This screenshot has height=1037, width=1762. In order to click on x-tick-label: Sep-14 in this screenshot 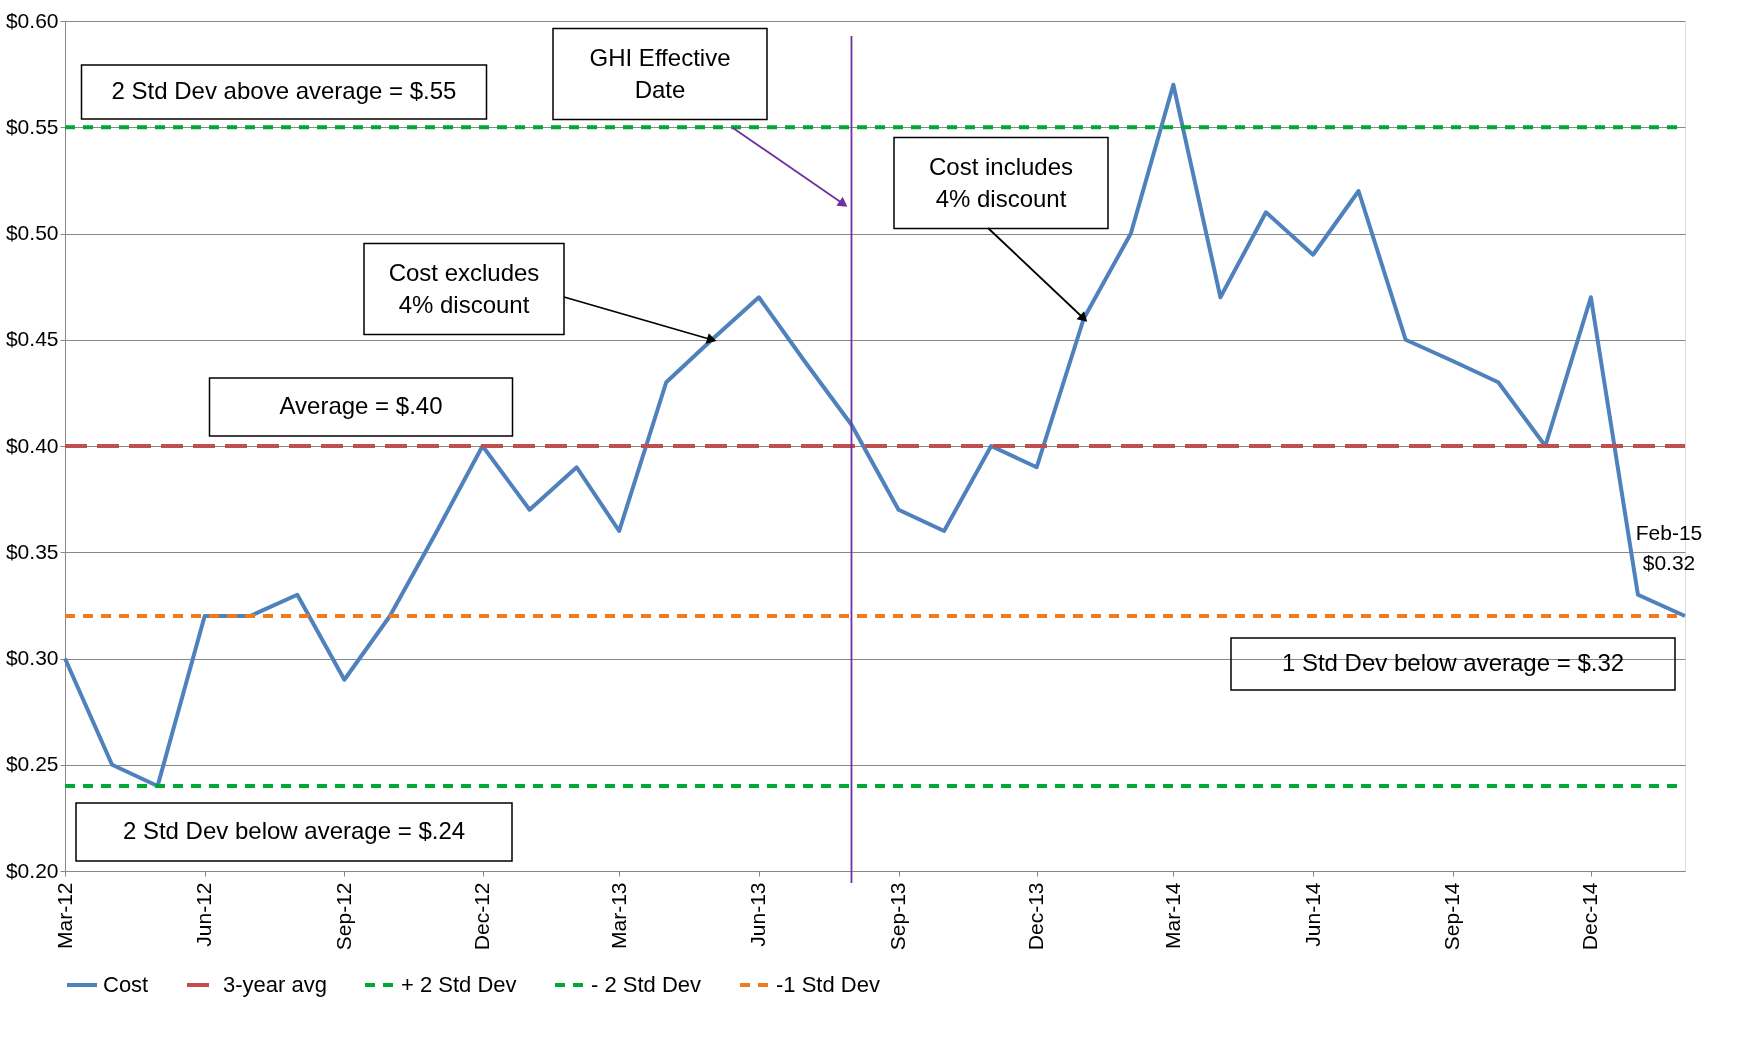, I will do `click(1452, 916)`.